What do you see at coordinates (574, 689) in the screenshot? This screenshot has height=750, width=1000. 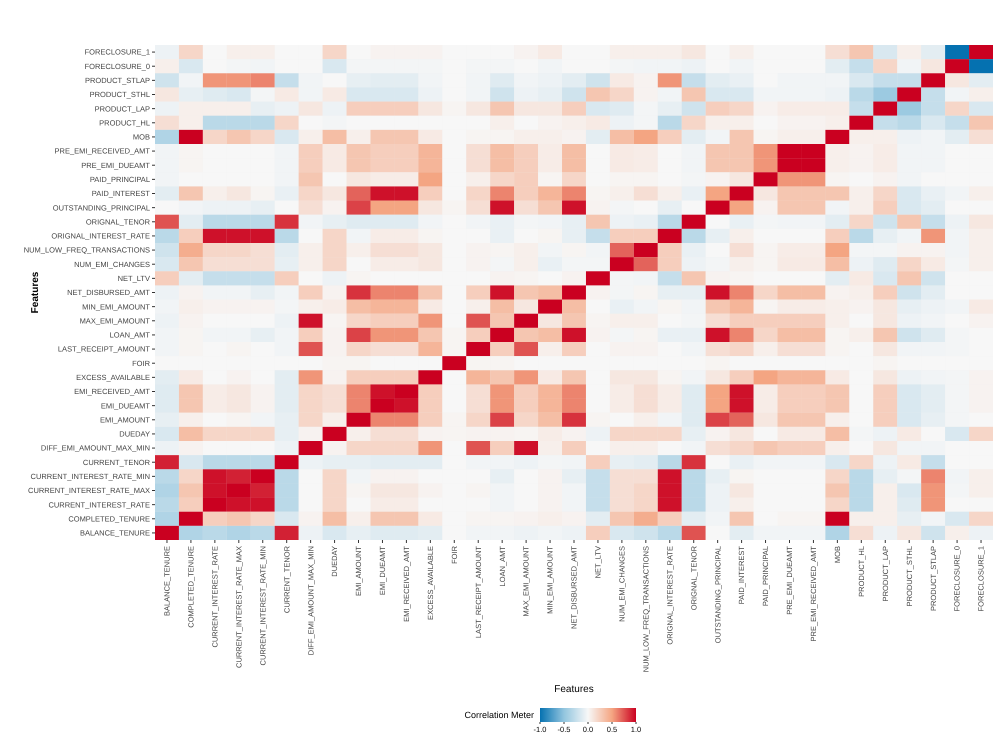 I see `x-axis-title: Features` at bounding box center [574, 689].